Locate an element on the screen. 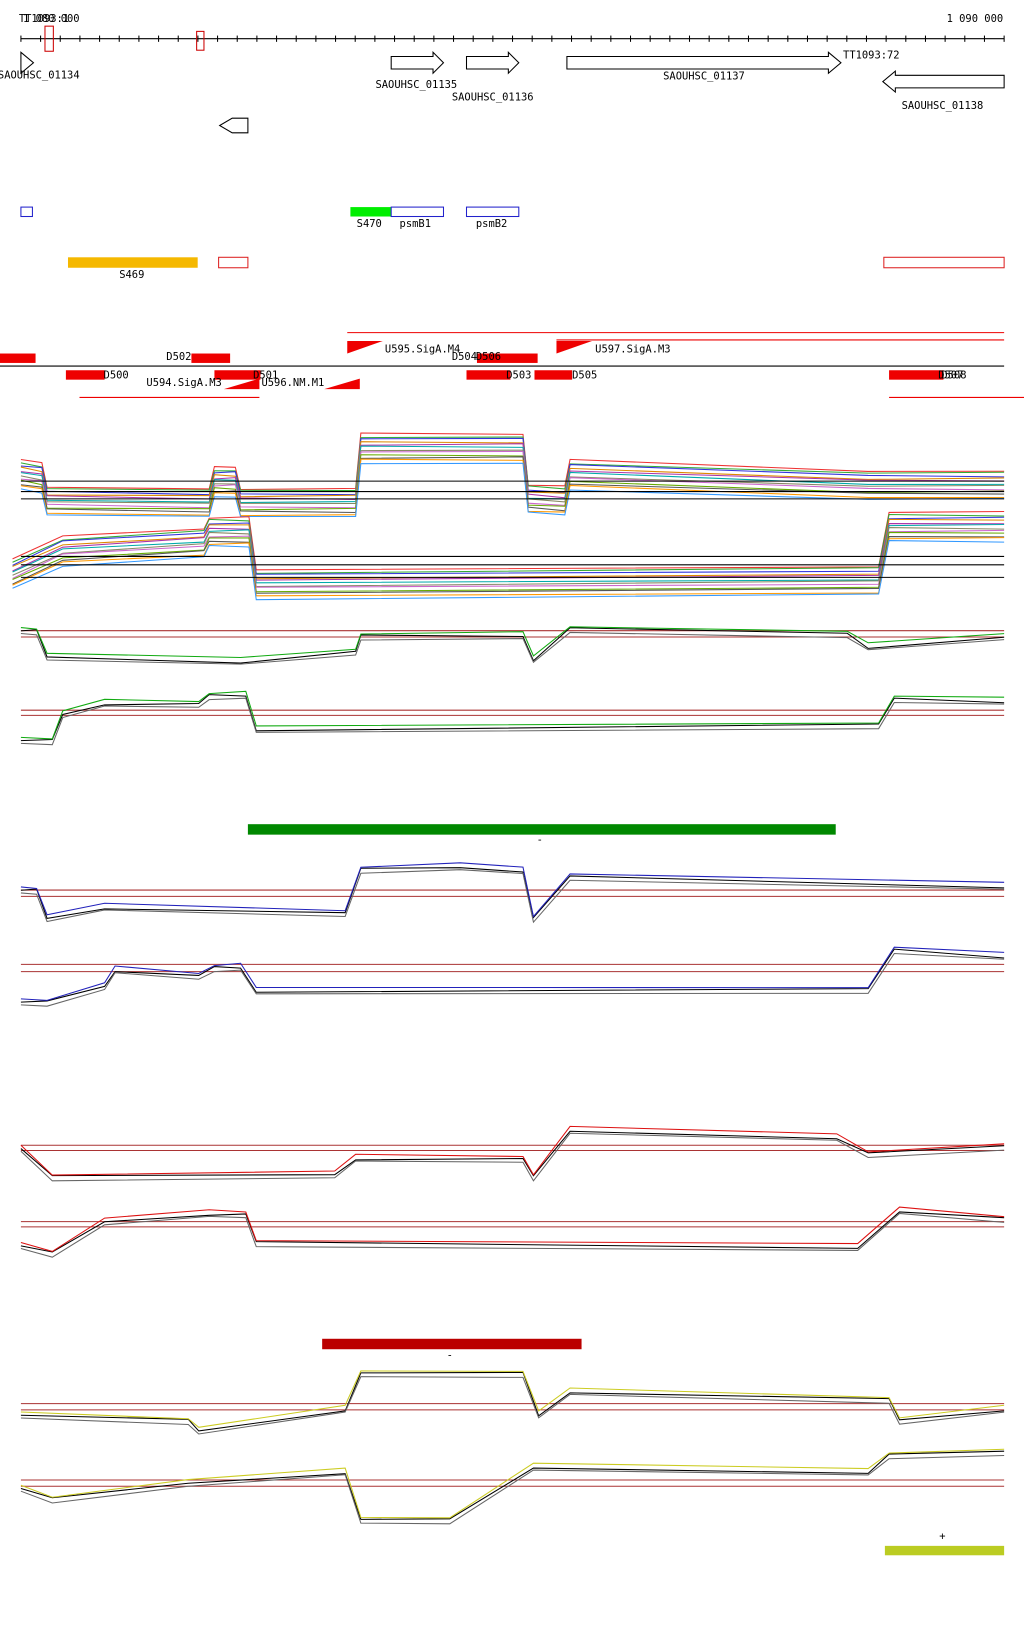  gene-label: SAOUHSC_01135 is located at coordinates (417, 85).